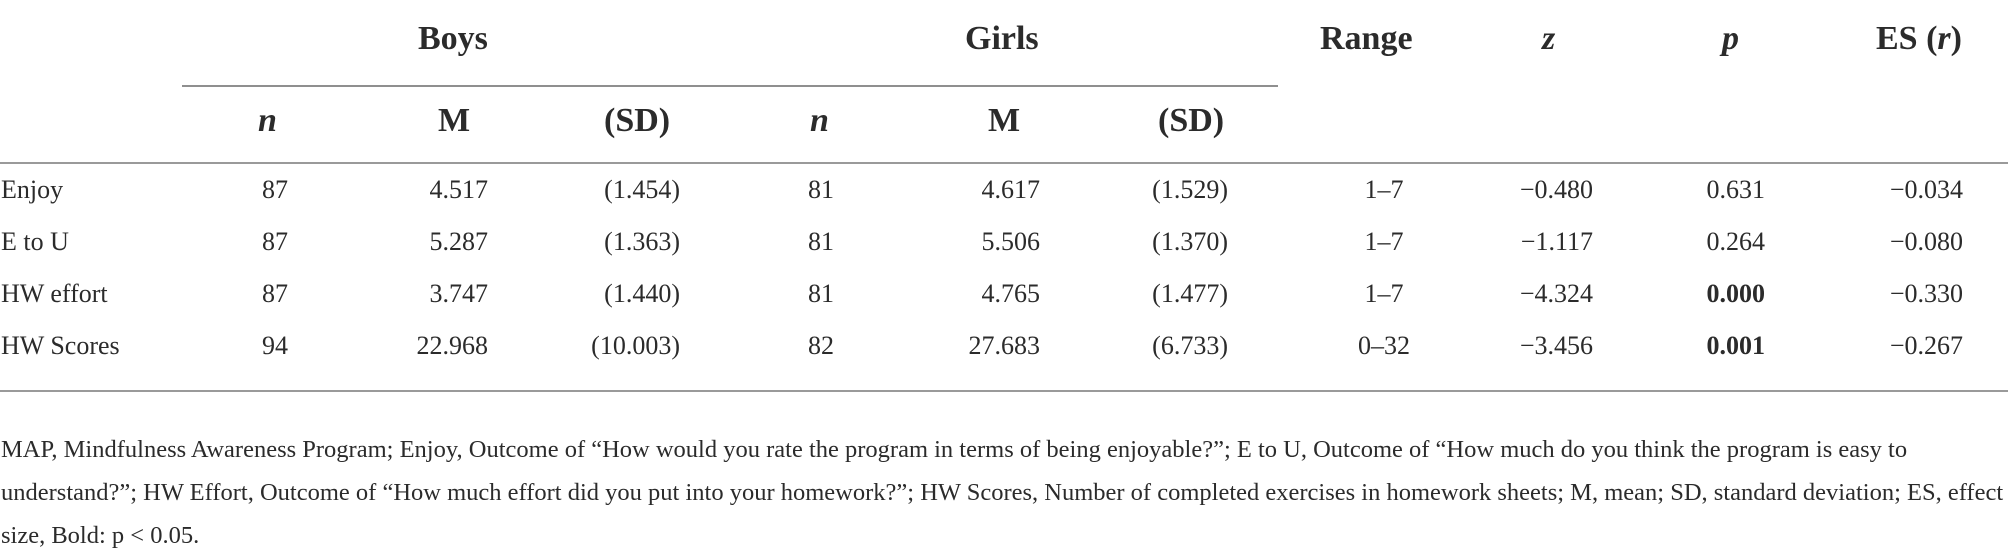  What do you see at coordinates (35, 241) in the screenshot?
I see `row-label: E to U` at bounding box center [35, 241].